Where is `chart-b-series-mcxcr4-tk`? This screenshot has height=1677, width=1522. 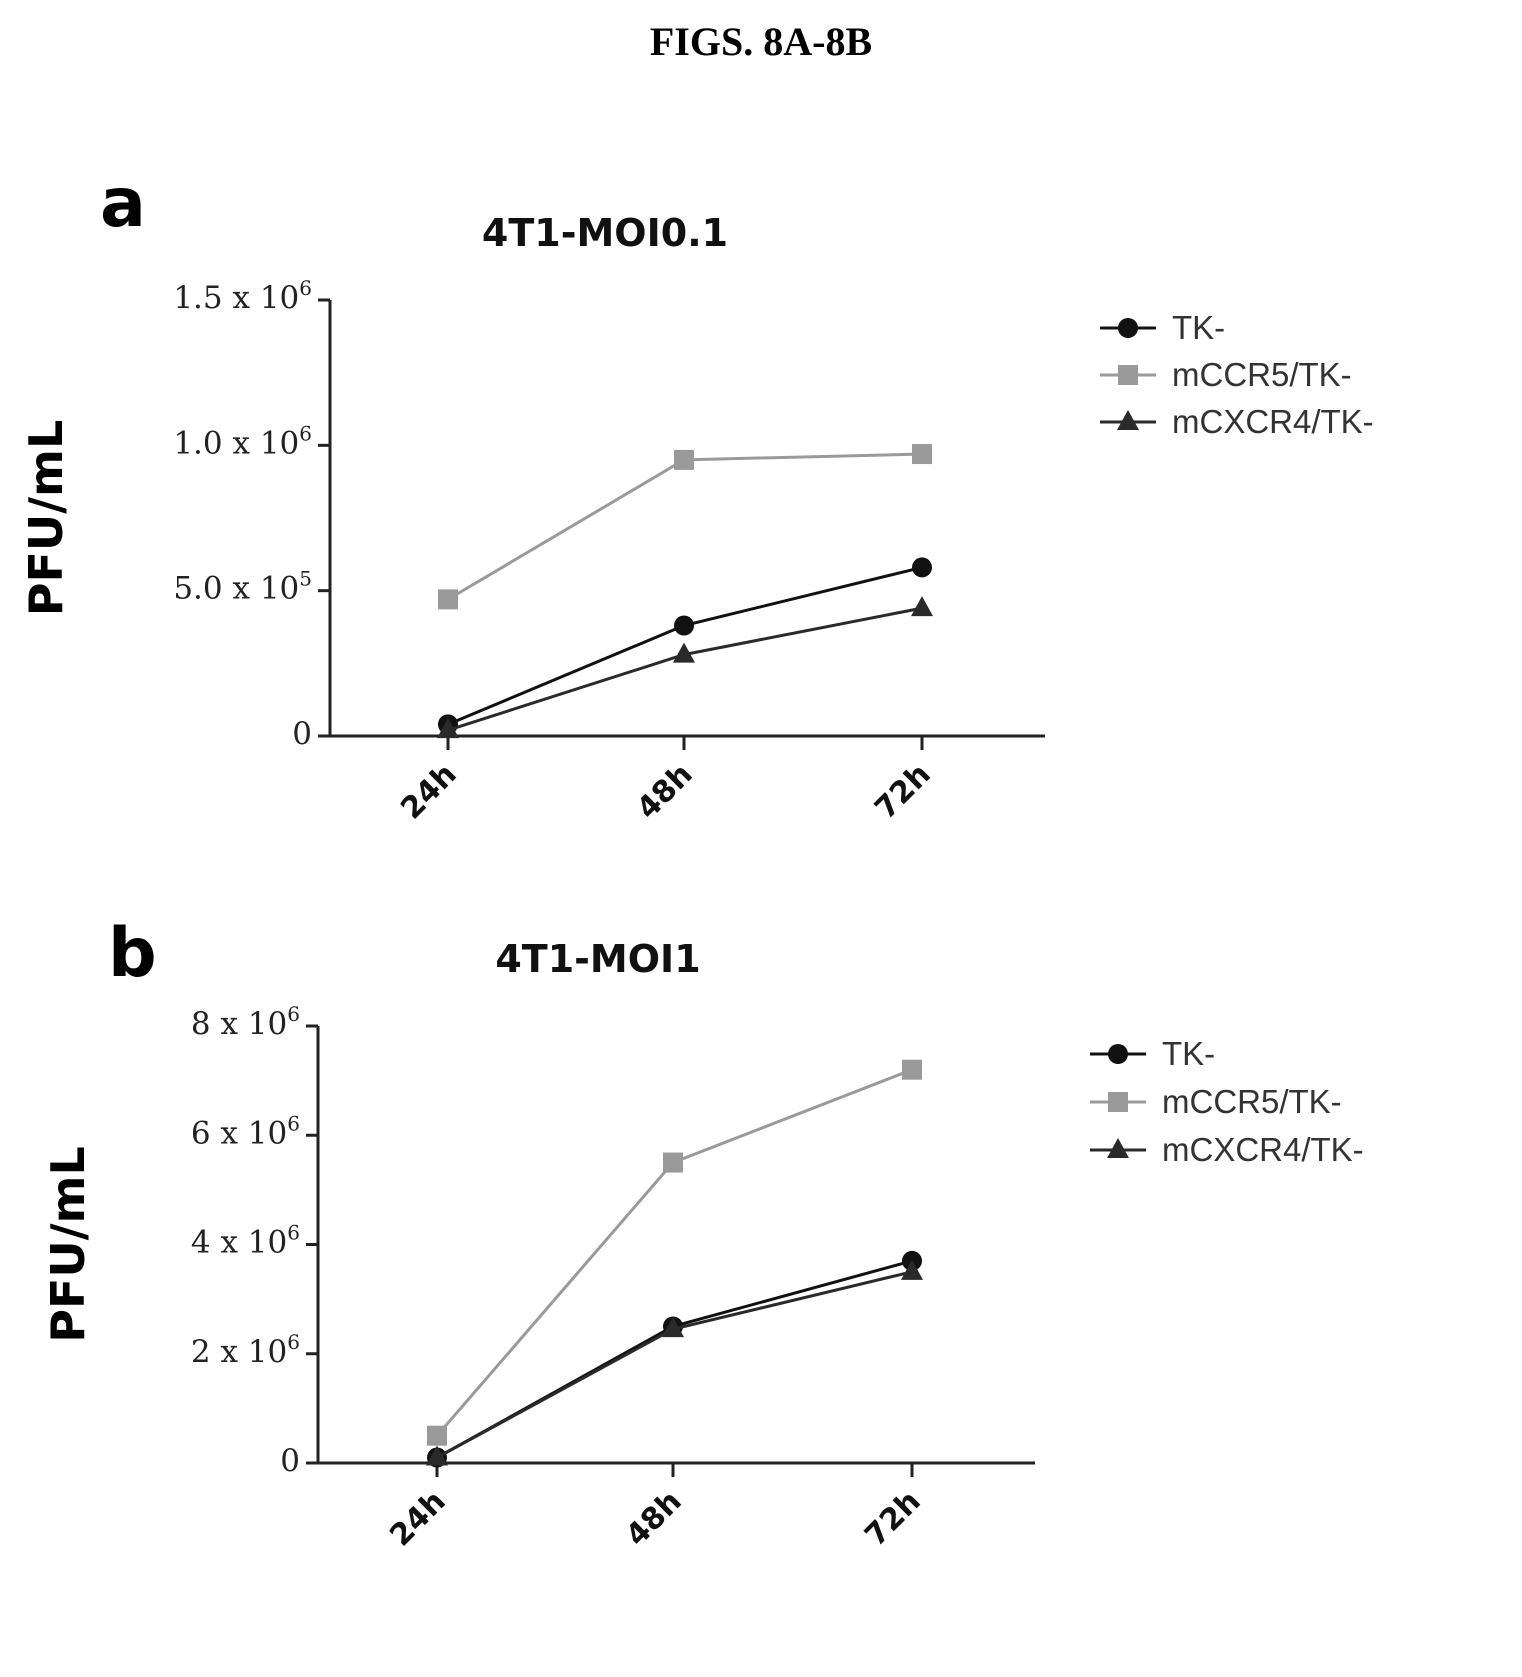
chart-b-series-mcxcr4-tk is located at coordinates (674, 1362).